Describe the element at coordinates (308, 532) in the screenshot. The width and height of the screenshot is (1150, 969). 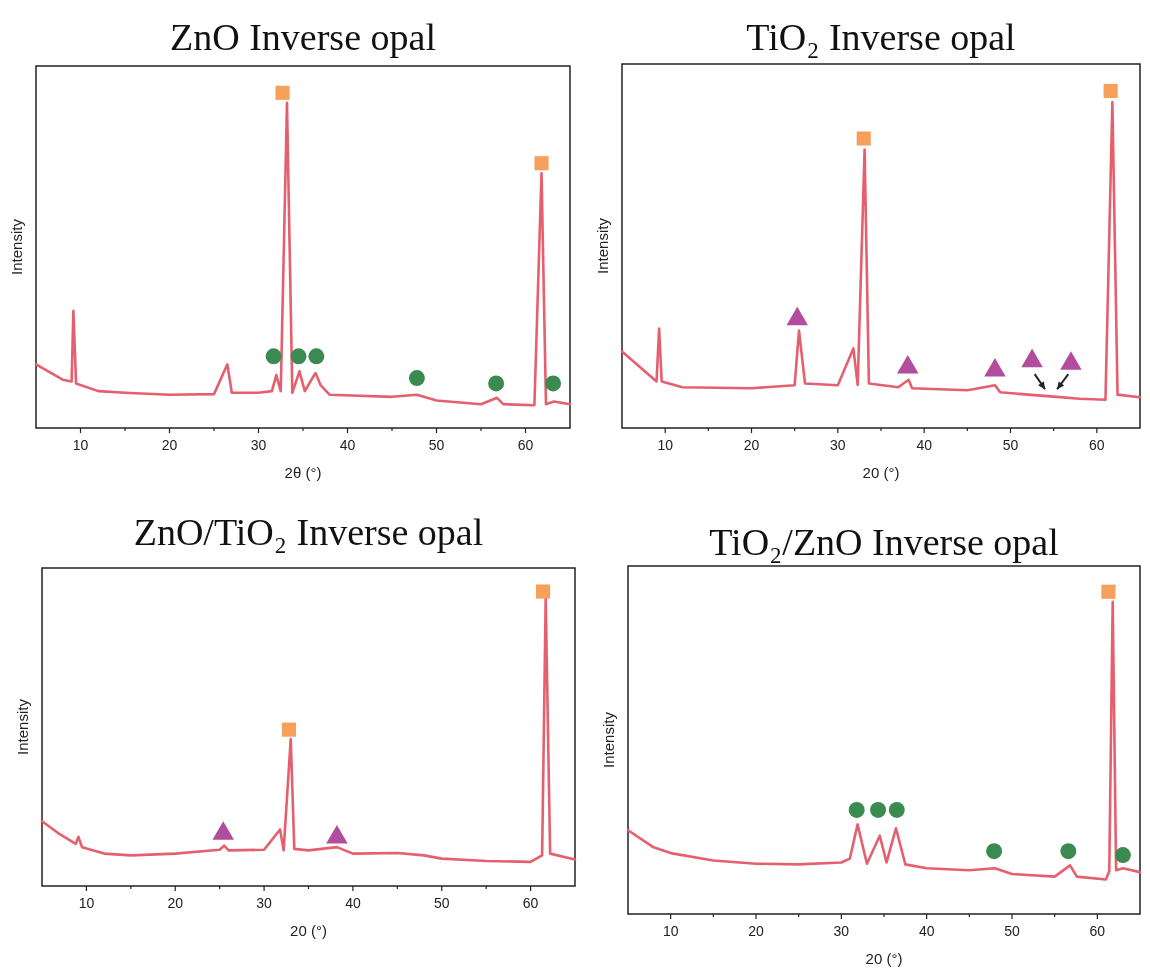
I see `chart-title: ZnO/TiO₂ Inverse opal` at that location.